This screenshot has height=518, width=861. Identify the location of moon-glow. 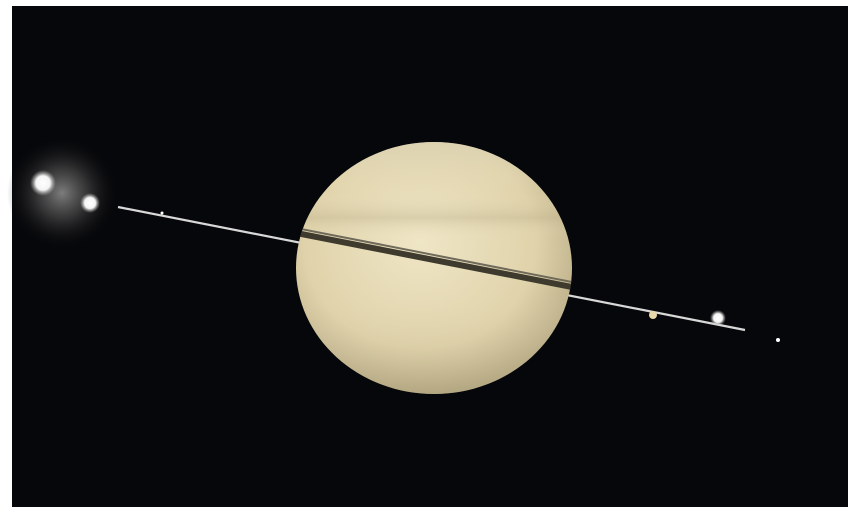
(62, 193).